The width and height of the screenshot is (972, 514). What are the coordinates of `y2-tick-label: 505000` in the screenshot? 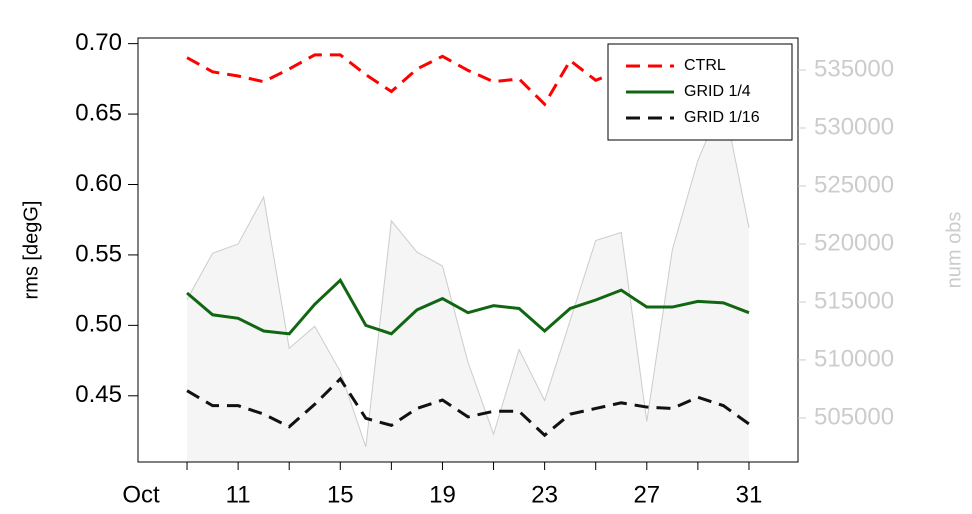 It's located at (854, 416).